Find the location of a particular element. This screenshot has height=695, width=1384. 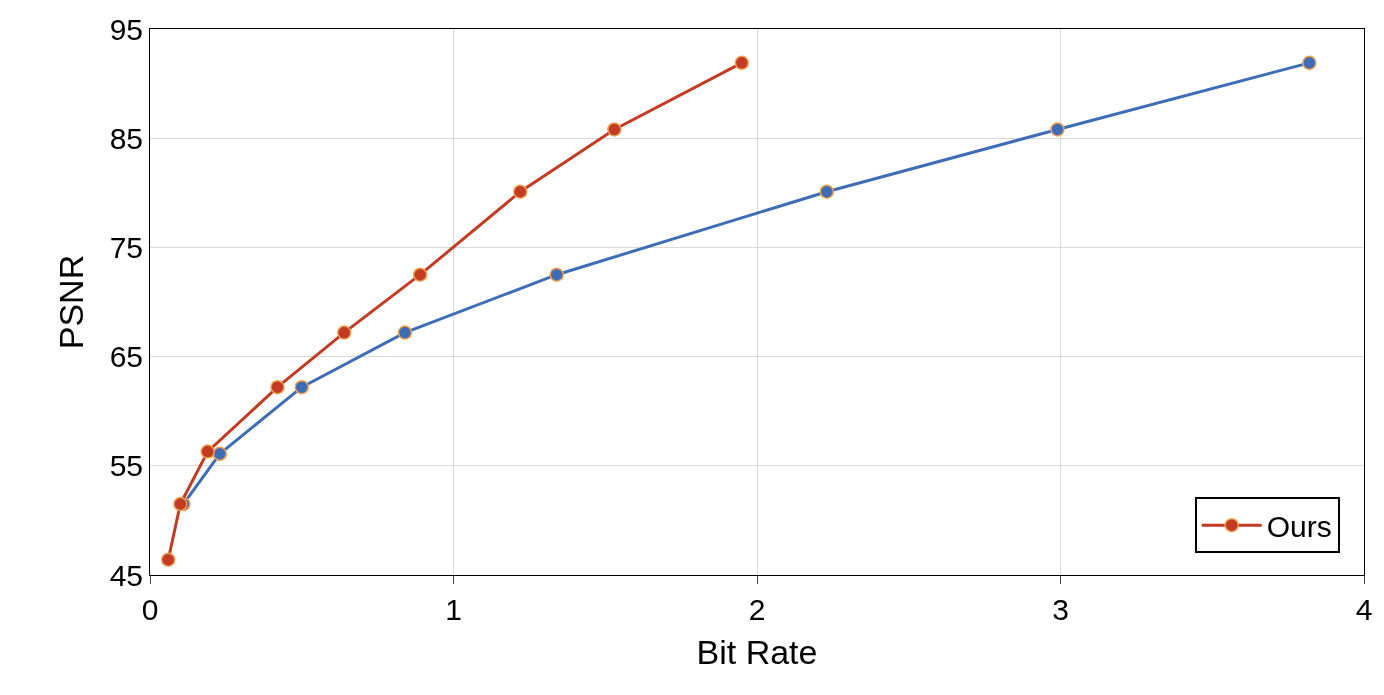

x-axis-title: Bit Rate is located at coordinates (757, 652).